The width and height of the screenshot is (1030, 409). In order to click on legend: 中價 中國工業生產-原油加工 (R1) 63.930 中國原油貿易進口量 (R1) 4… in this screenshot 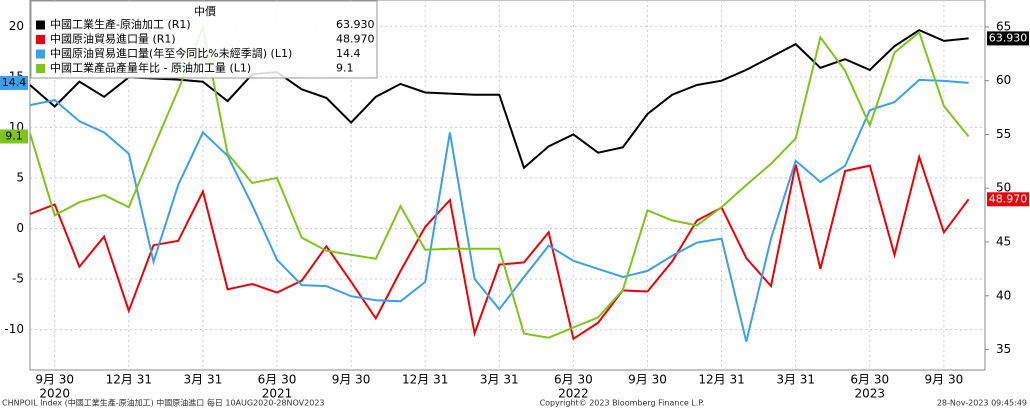, I will do `click(204, 39)`.